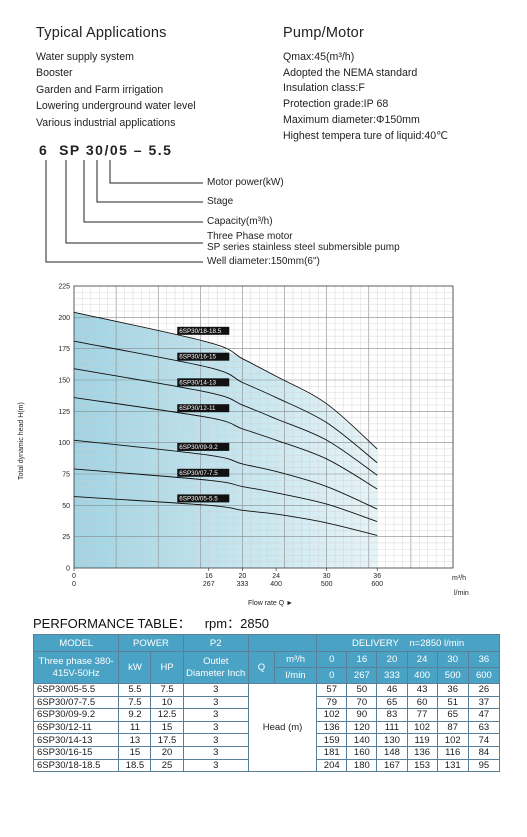 The height and width of the screenshot is (837, 527). What do you see at coordinates (263, 261) in the screenshot?
I see `legend-well-diameter: Well diameter:150mm(6")` at bounding box center [263, 261].